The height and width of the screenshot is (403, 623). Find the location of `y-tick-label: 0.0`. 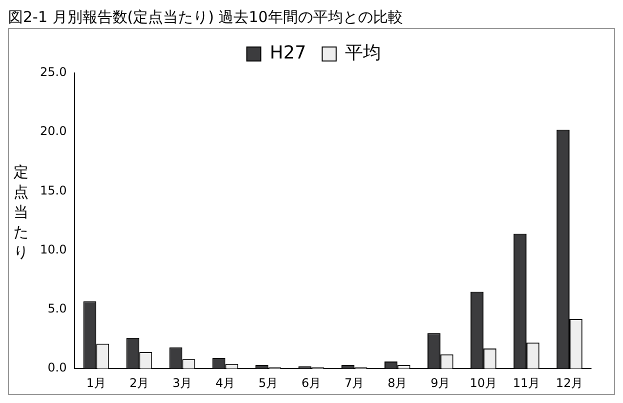

y-tick-label: 0.0 is located at coordinates (57, 367).